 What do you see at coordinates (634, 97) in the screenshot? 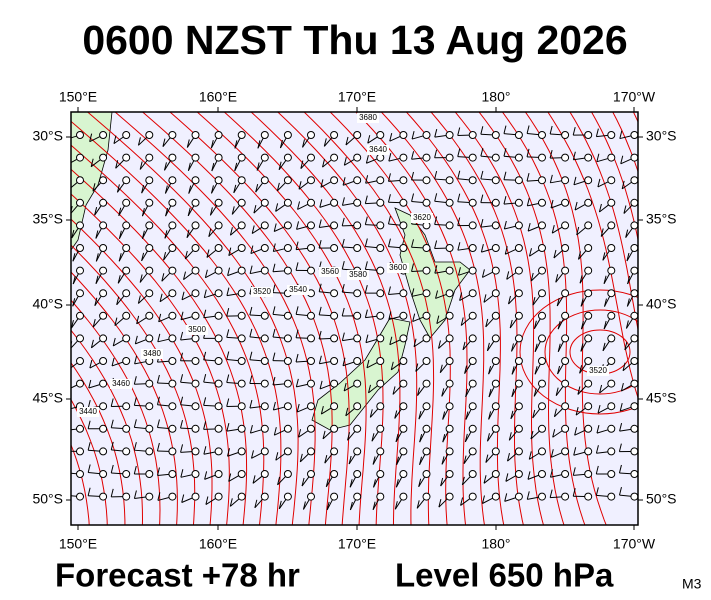
I see `lon-label-top: 170°W` at bounding box center [634, 97].